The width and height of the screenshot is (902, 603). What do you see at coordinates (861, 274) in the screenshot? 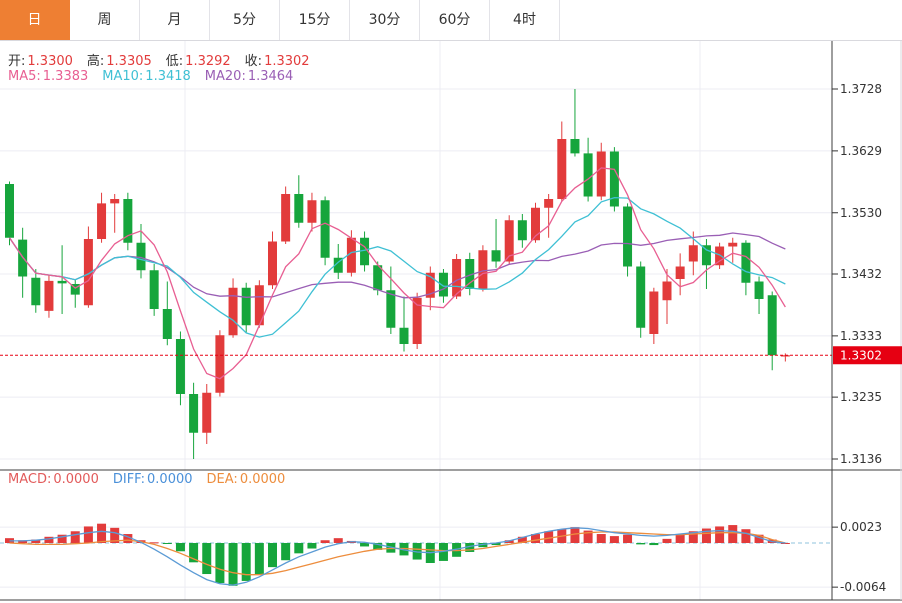
I see `price-axis-label: 1.3432` at bounding box center [861, 274].